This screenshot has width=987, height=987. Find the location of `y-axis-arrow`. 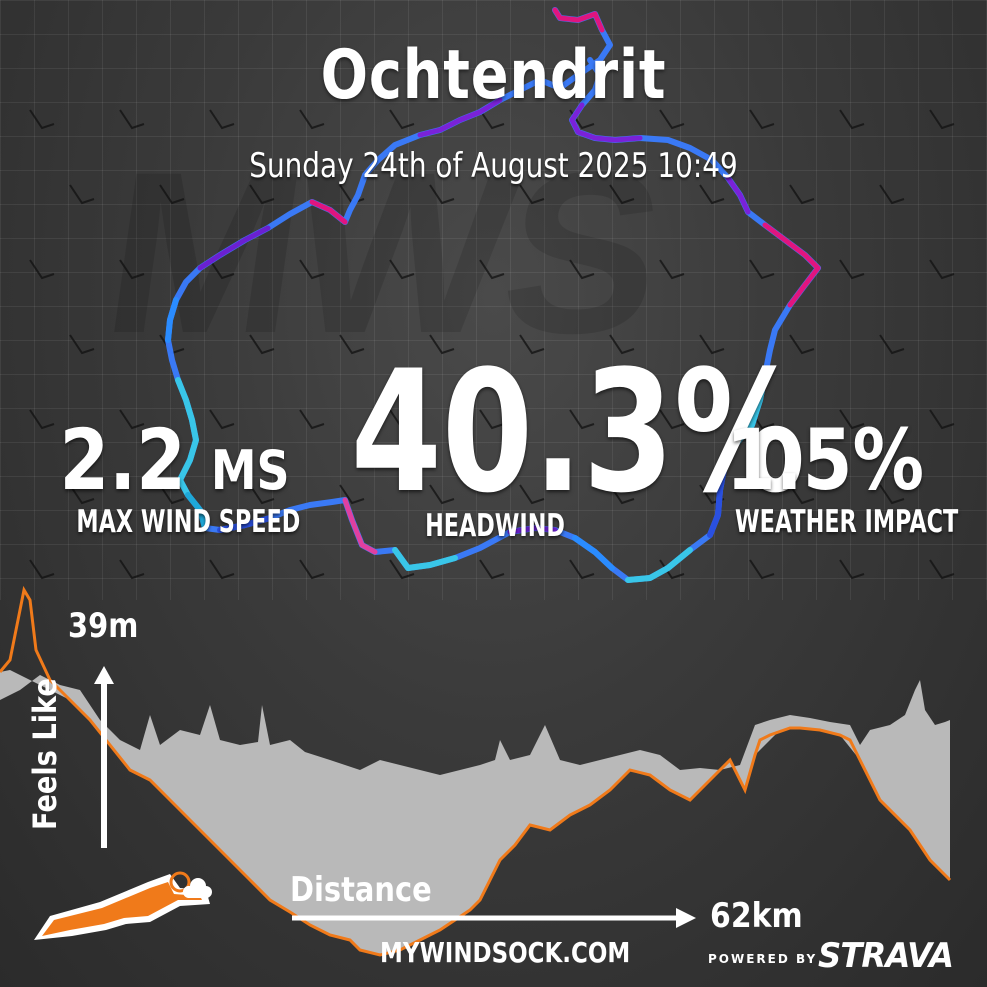

y-axis-arrow is located at coordinates (104, 757).